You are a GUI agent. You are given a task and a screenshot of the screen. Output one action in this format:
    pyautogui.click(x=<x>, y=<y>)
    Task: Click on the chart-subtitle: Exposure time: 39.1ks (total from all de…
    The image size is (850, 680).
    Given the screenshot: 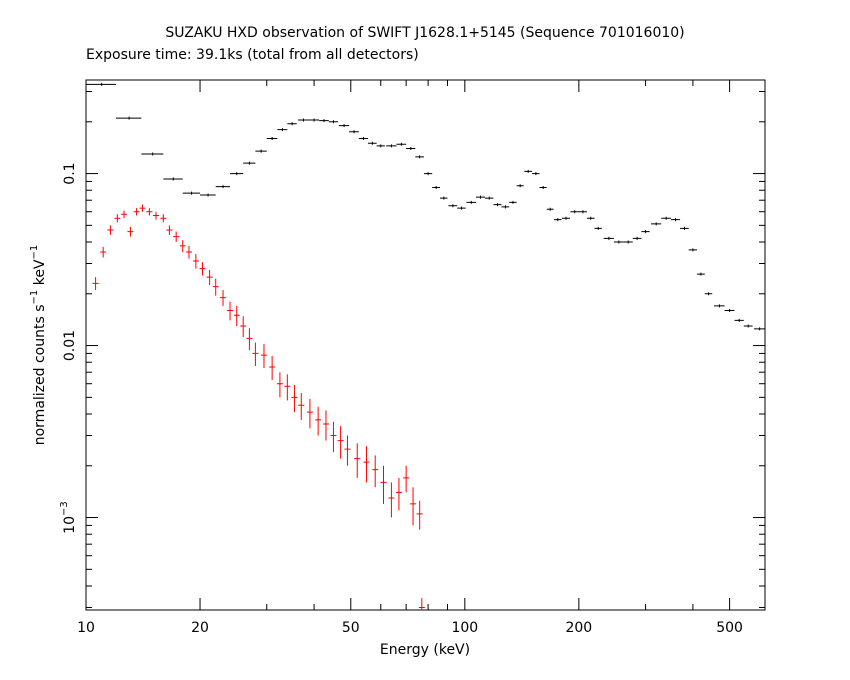 What is the action you would take?
    pyautogui.click(x=252, y=55)
    